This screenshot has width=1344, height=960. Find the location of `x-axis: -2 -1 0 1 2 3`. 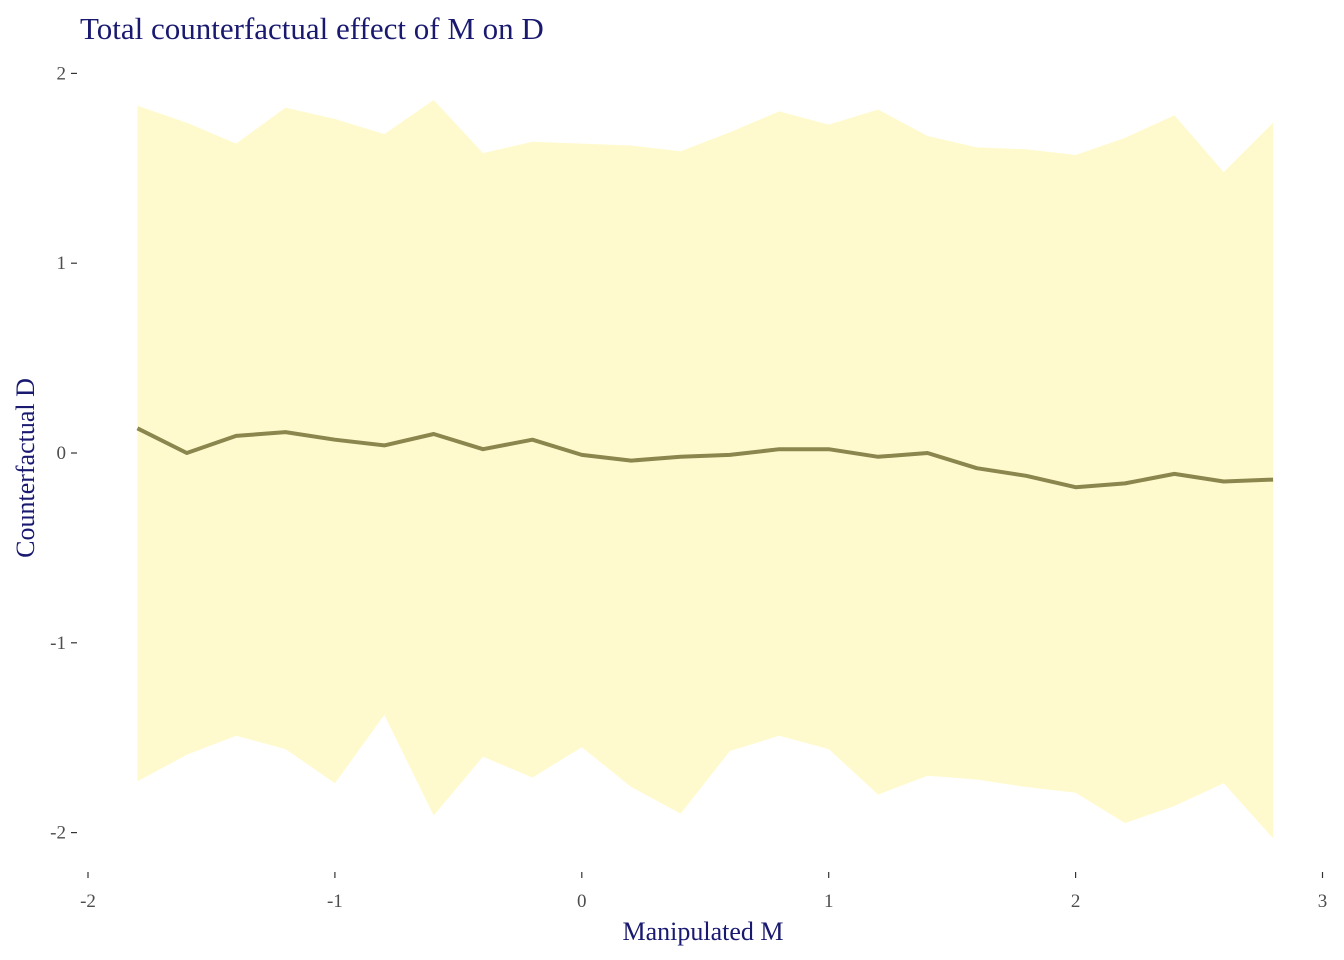

x-axis: -2 -1 0 1 2 3 is located at coordinates (703, 892).